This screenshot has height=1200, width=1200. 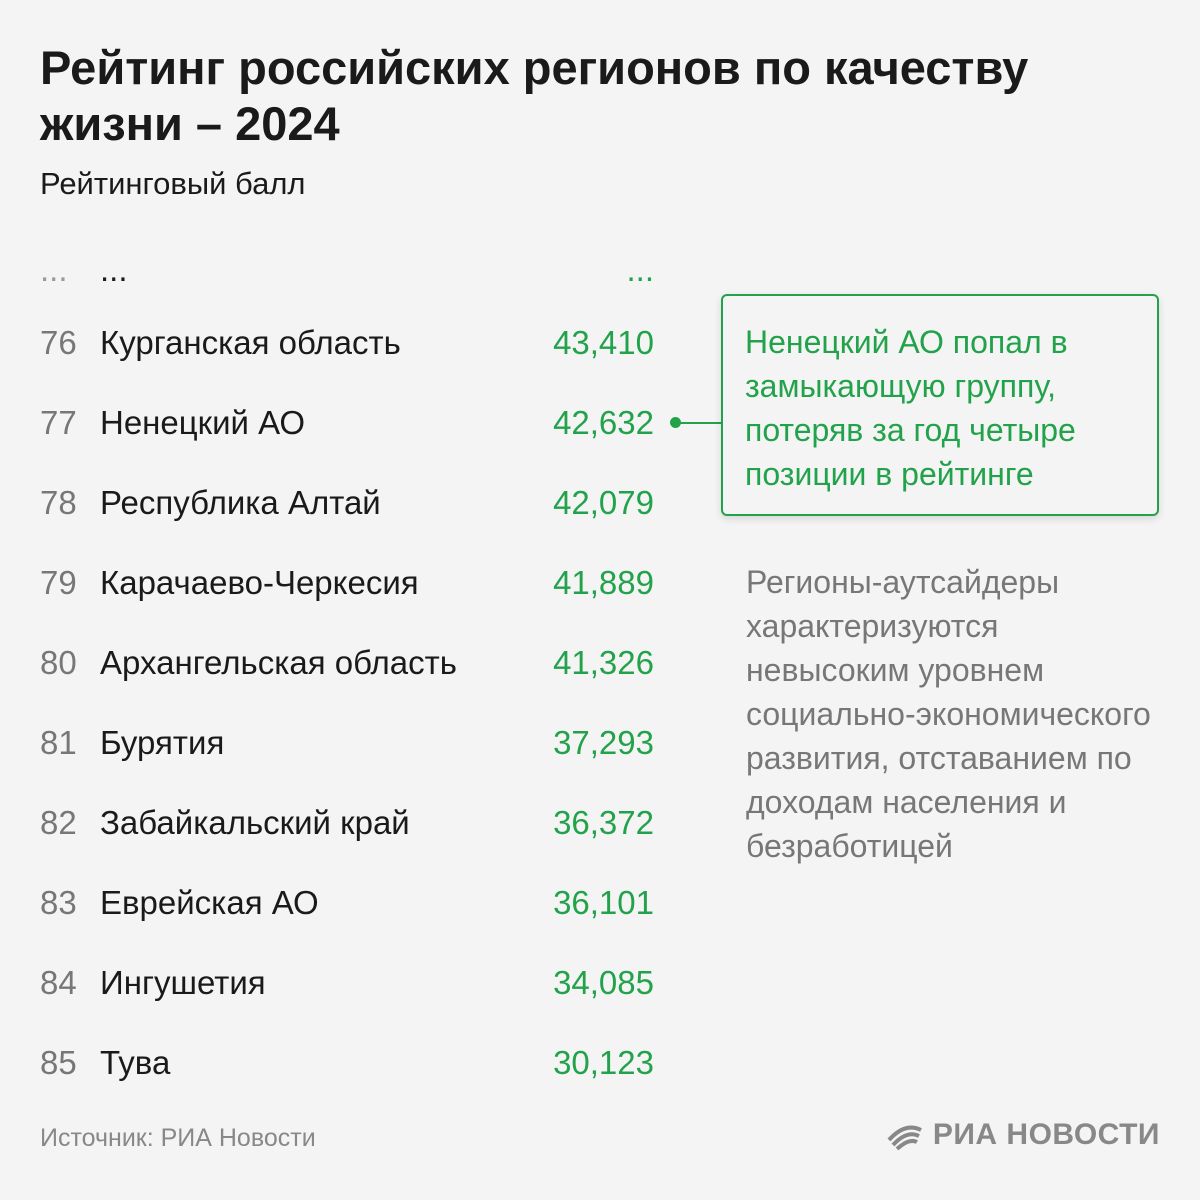 I want to click on table-row: 79 Карачаево-Черкесия 41,889, so click(x=340, y=583).